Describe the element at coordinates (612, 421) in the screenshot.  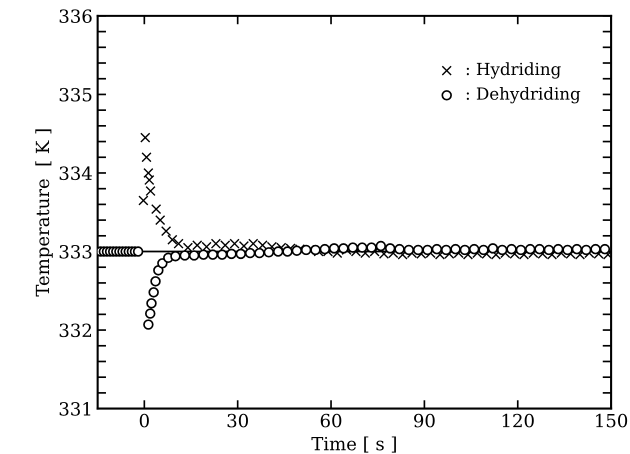
I see `x-tick-label: 150` at that location.